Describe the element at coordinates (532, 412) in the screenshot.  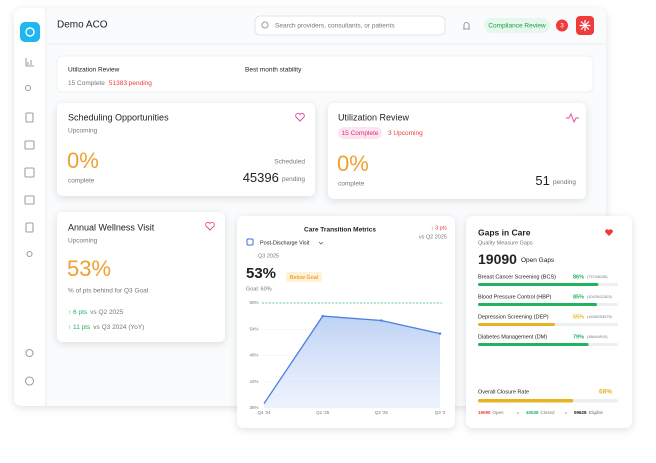
I see `total-count: 40538` at that location.